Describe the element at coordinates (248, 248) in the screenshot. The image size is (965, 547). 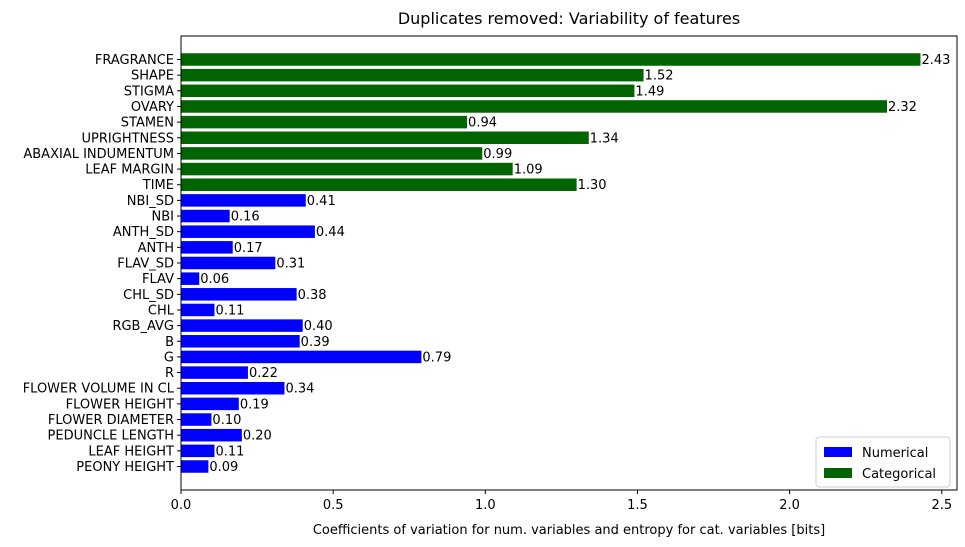
I see `bar-value-label: 0.17` at that location.